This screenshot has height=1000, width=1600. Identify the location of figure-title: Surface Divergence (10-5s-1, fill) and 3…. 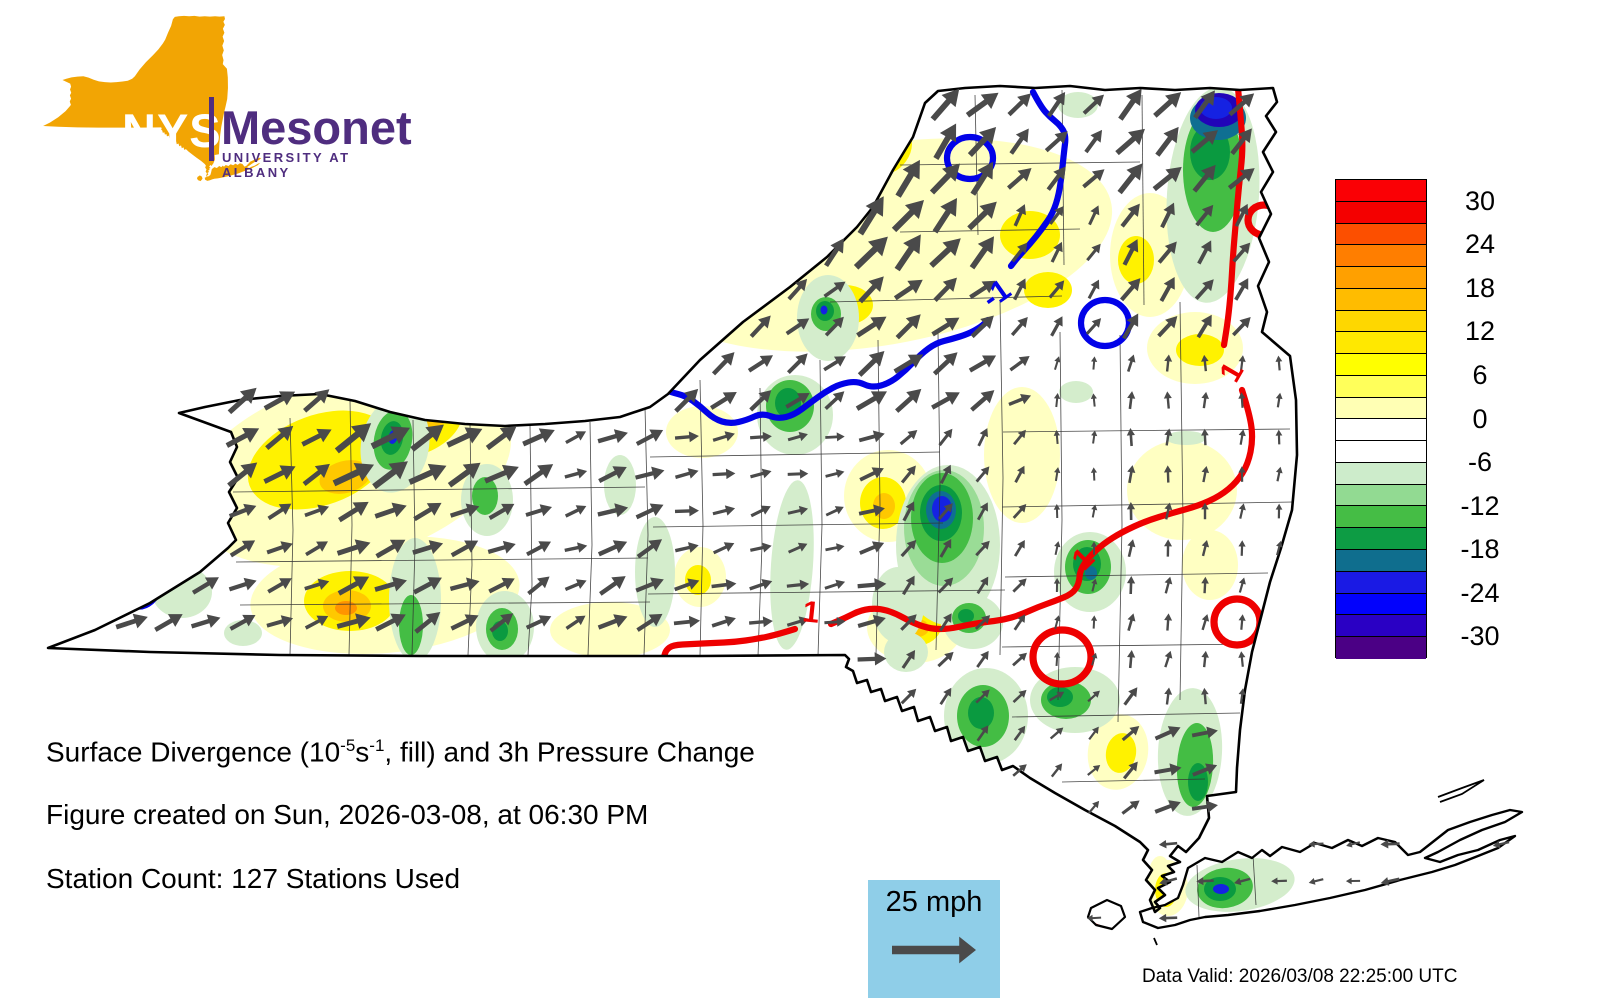
(400, 752).